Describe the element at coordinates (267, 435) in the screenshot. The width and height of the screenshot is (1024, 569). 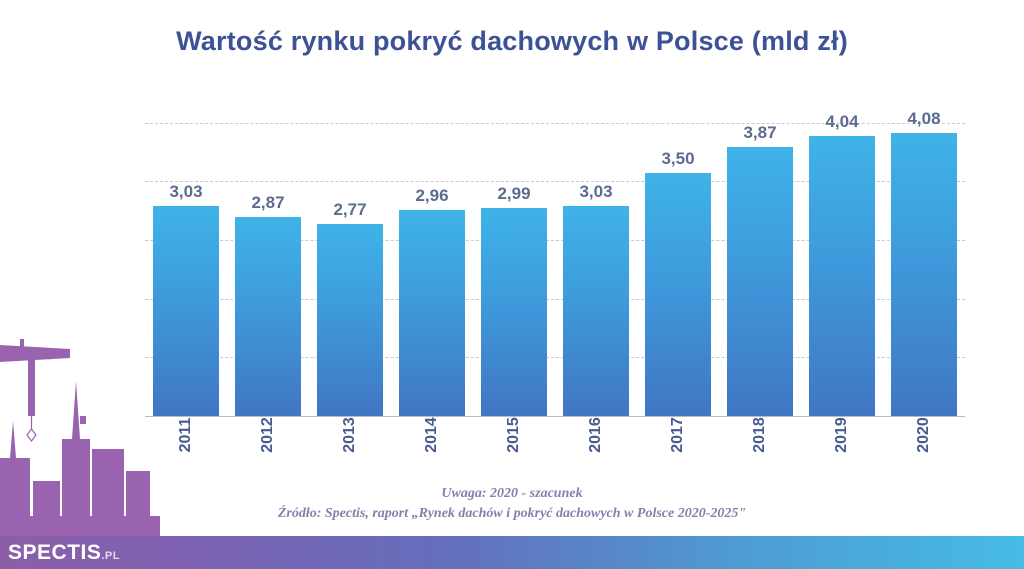
I see `x-axis-tick-label: 2012` at that location.